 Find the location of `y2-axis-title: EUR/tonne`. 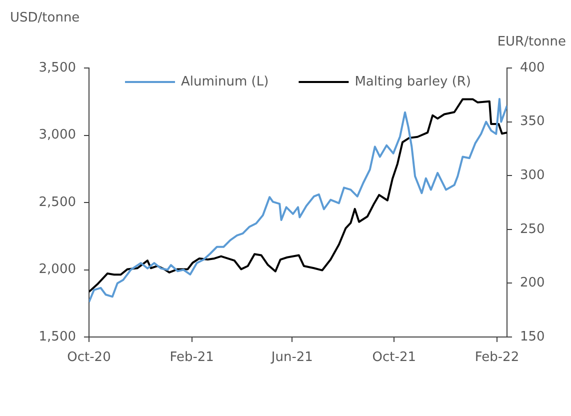

y2-axis-title: EUR/tonne is located at coordinates (531, 42).